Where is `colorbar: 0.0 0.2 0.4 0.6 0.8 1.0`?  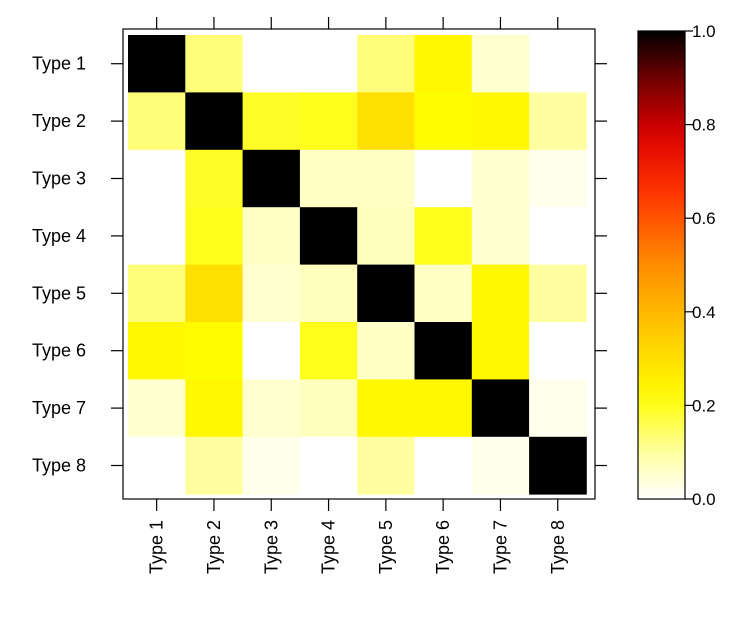
colorbar: 0.0 0.2 0.4 0.6 0.8 1.0 is located at coordinates (676, 265).